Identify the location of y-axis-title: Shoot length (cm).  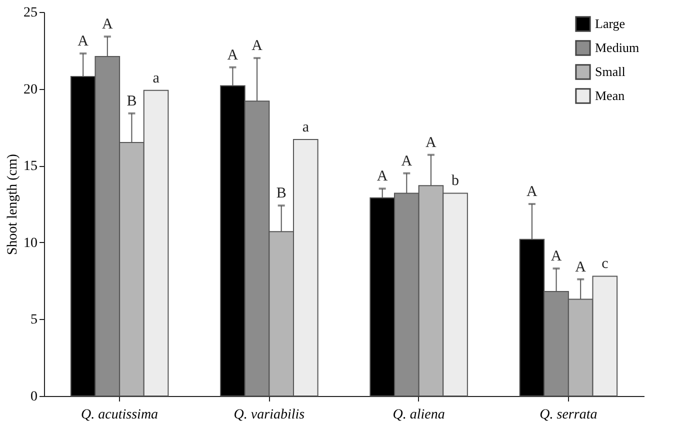
(13, 205).